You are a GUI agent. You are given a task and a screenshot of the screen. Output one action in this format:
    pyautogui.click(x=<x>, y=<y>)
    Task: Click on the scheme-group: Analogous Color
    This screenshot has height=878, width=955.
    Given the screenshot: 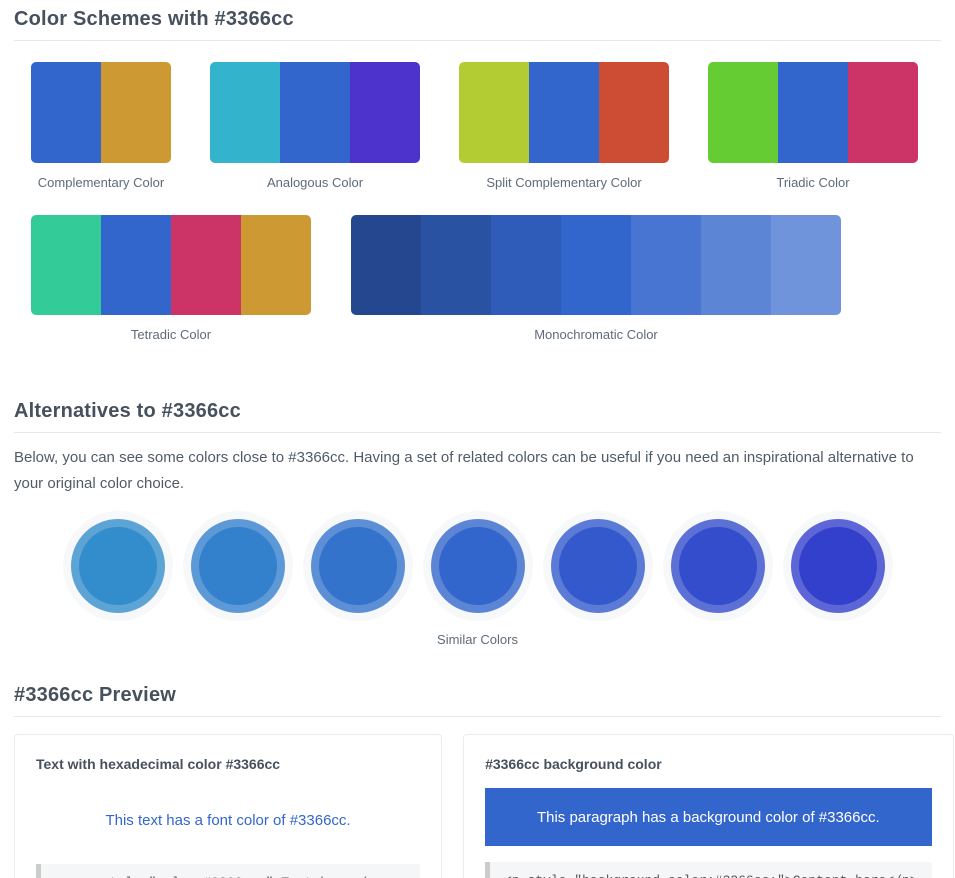 What is the action you would take?
    pyautogui.click(x=315, y=126)
    